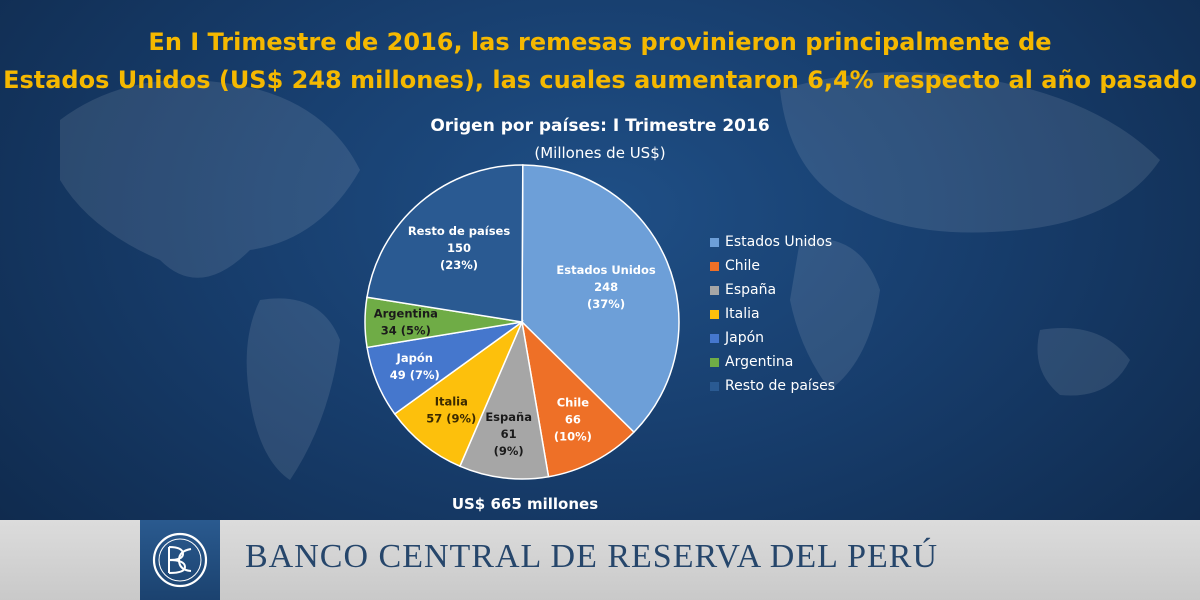  What do you see at coordinates (573, 419) in the screenshot?
I see `slice-label-chile: 66` at bounding box center [573, 419].